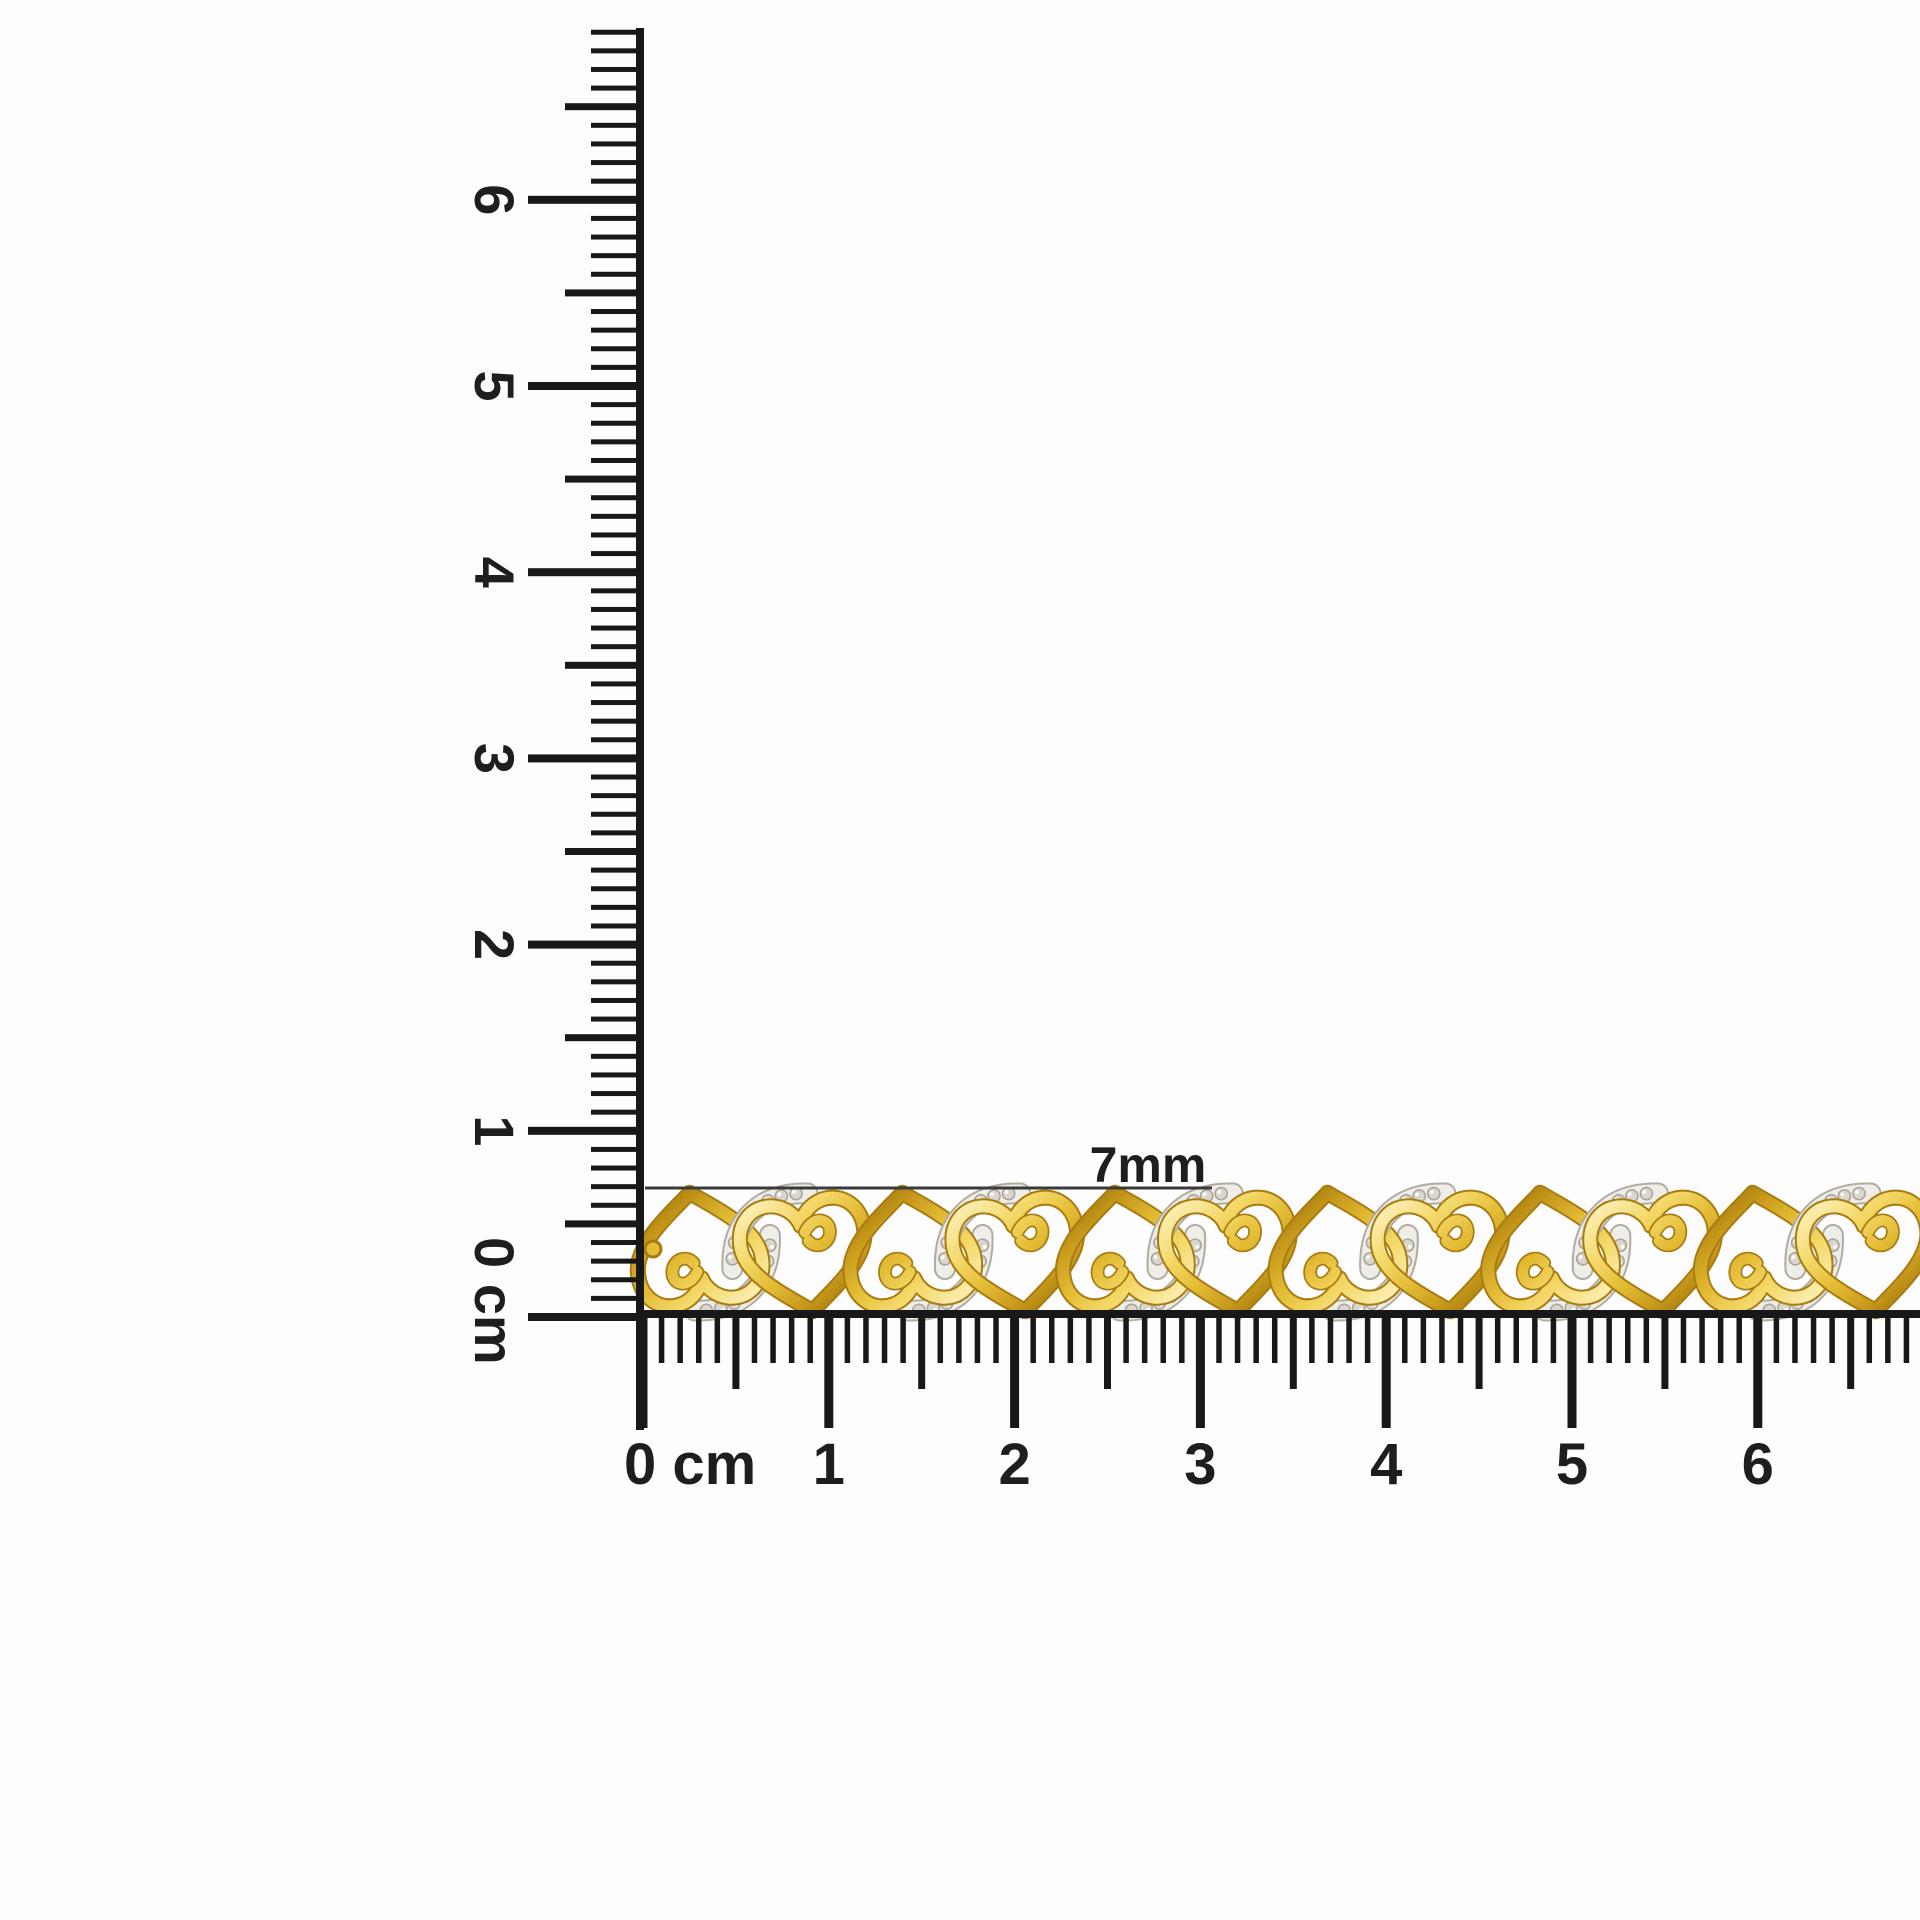 The width and height of the screenshot is (1920, 1920). I want to click on vertical-ruler-label-3: 3, so click(494, 758).